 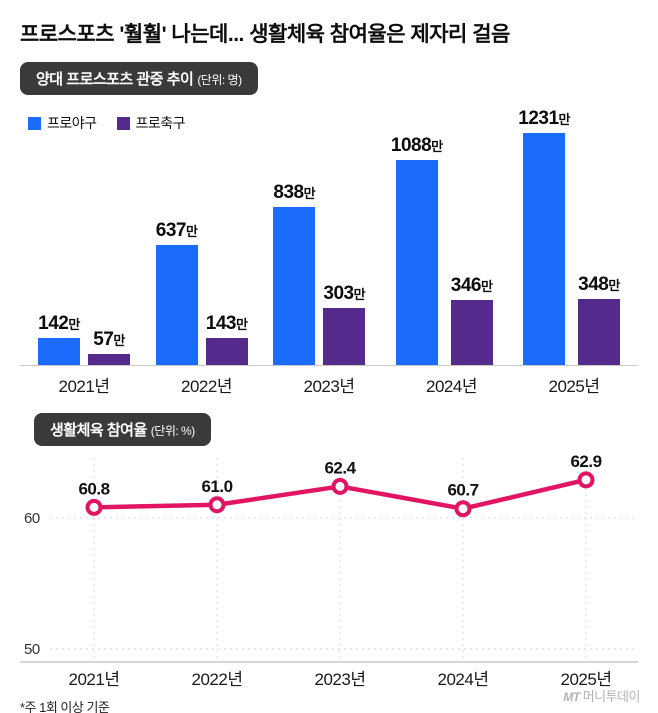 What do you see at coordinates (160, 123) in the screenshot?
I see `legend-label-soccer: 프로축구` at bounding box center [160, 123].